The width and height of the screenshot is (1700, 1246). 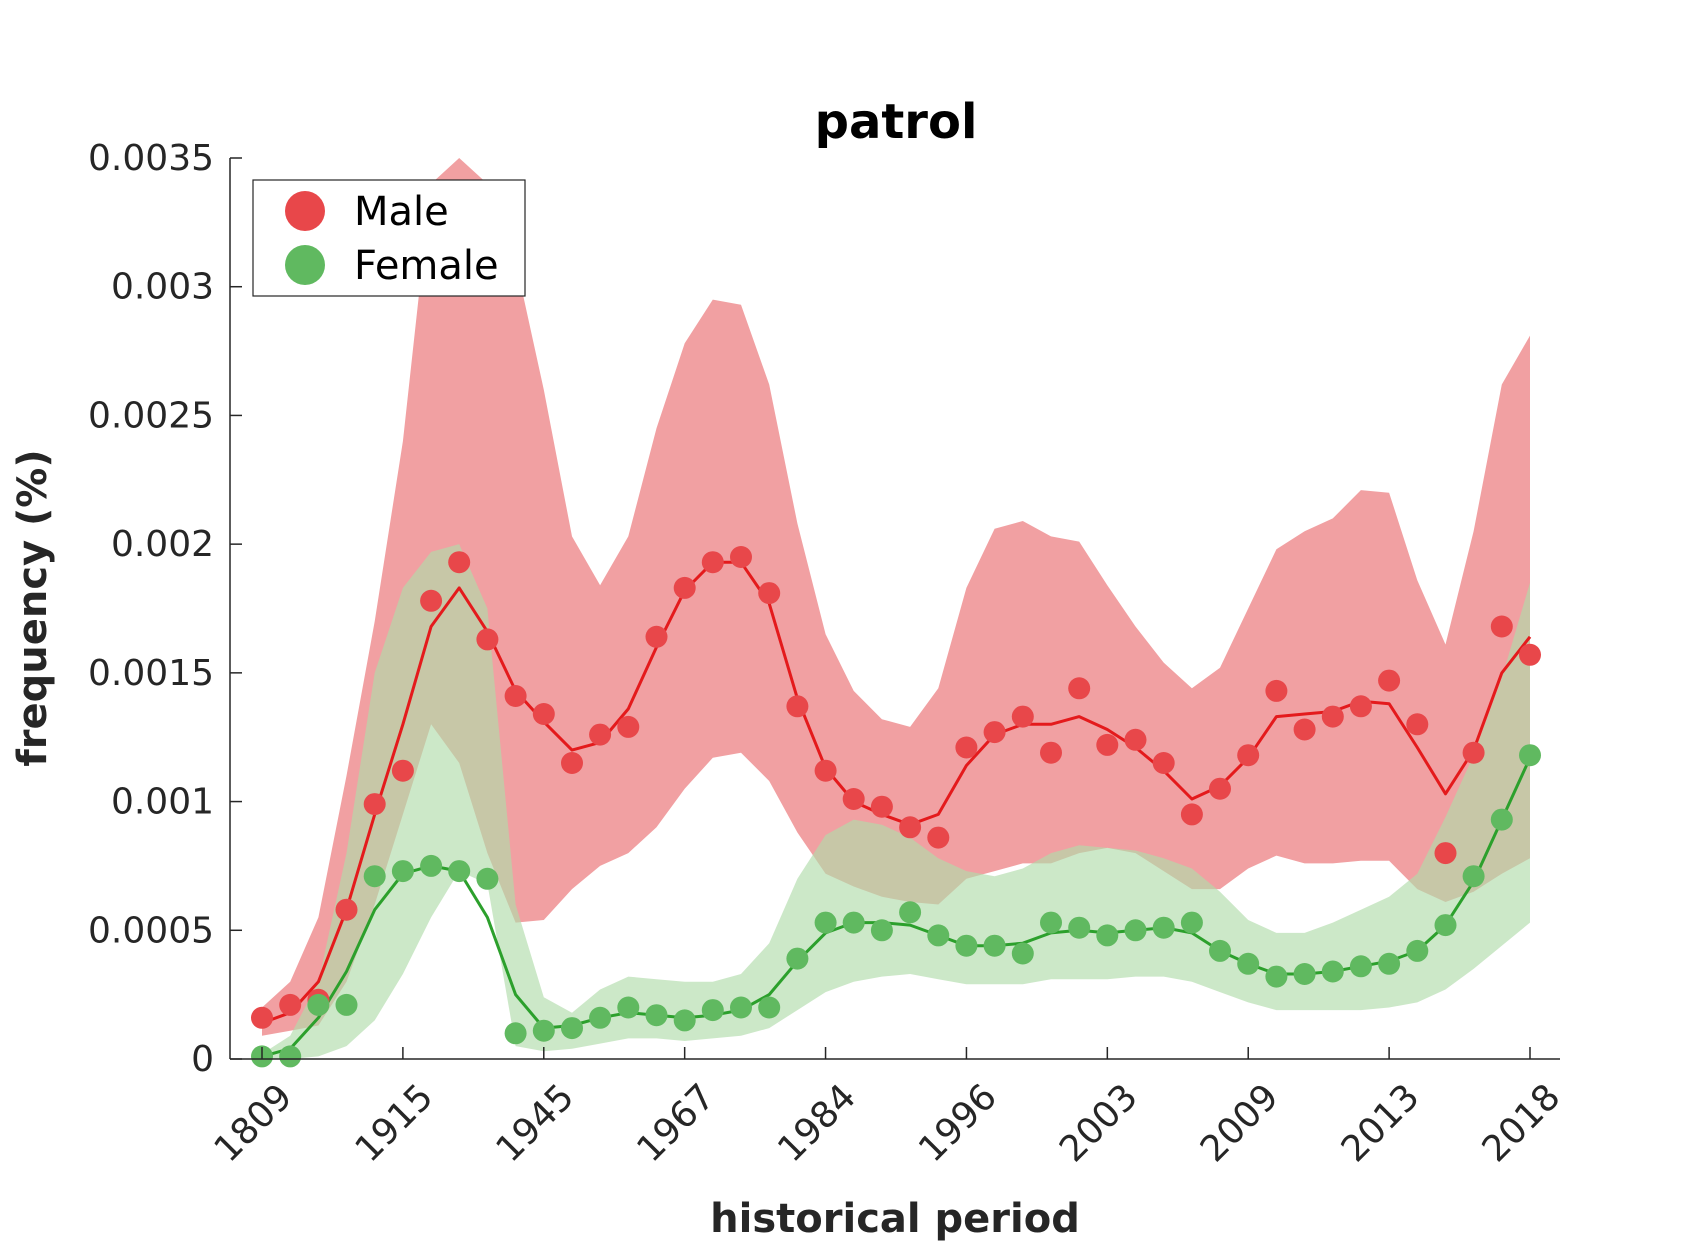 I want to click on y-tick-label: 0.001, so click(x=162, y=802).